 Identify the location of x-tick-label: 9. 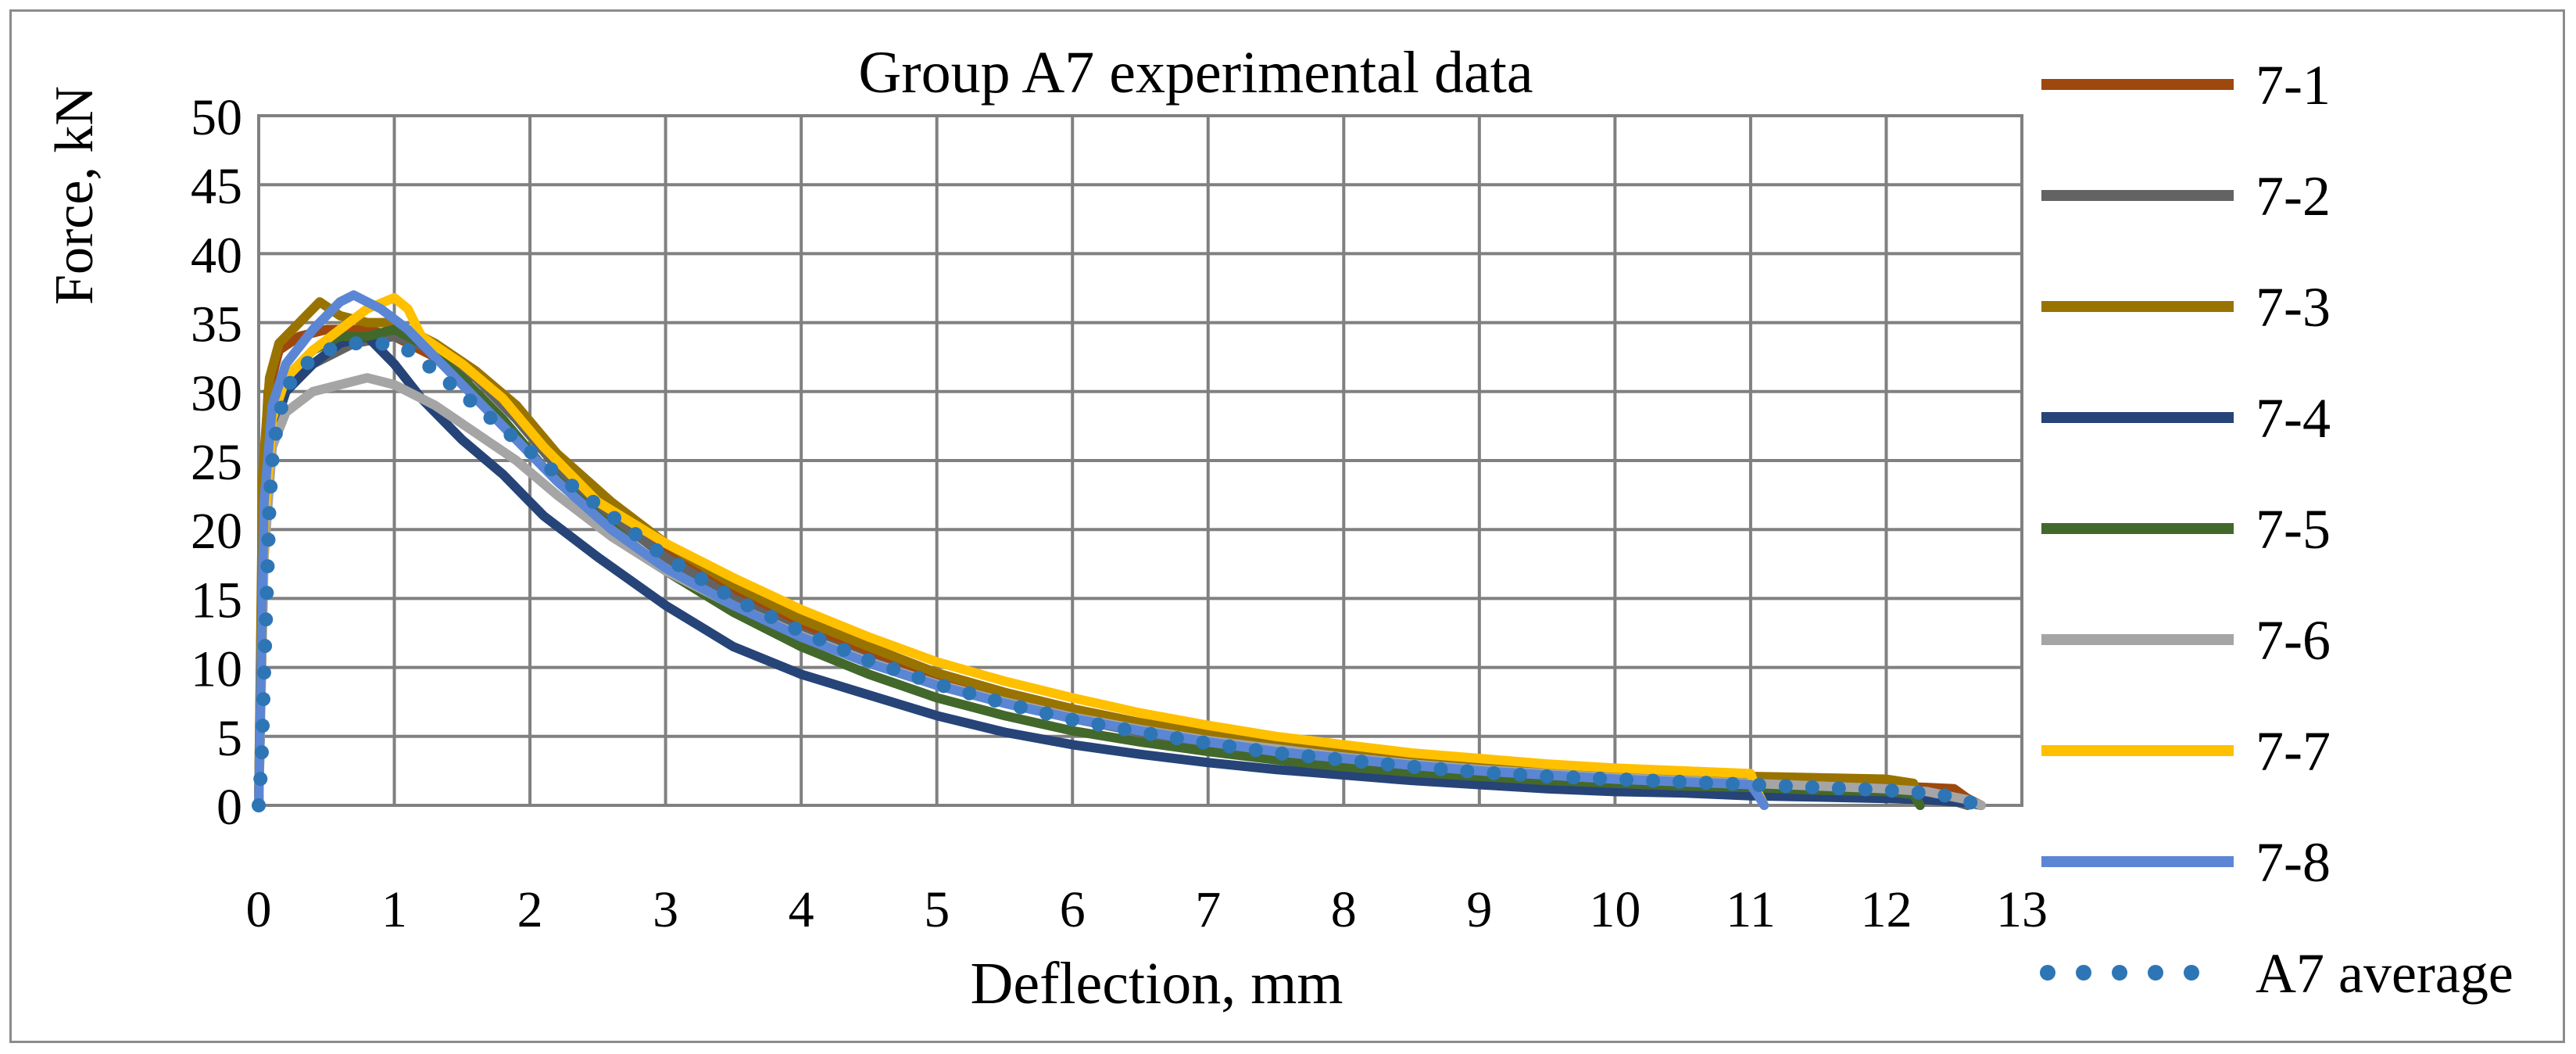
(1479, 909).